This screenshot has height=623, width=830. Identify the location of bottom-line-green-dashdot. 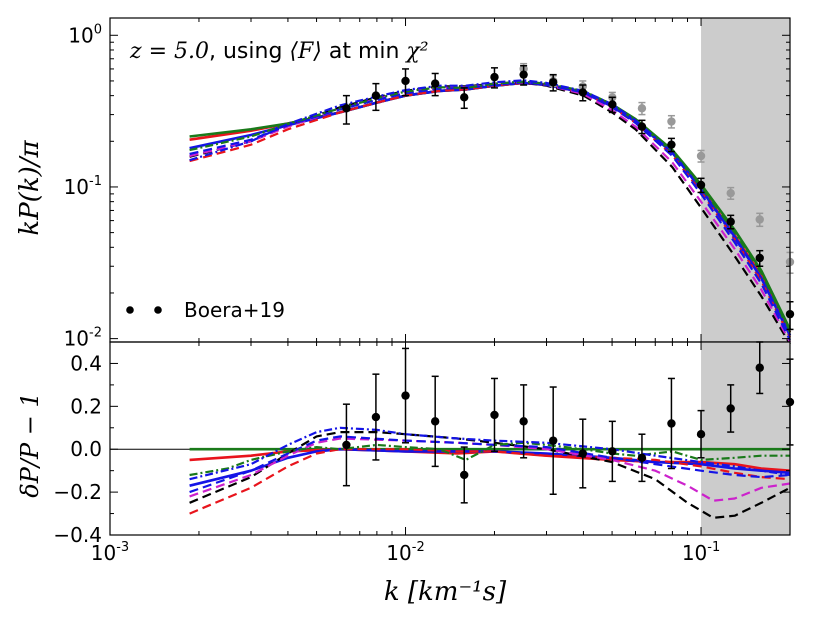
(489, 459).